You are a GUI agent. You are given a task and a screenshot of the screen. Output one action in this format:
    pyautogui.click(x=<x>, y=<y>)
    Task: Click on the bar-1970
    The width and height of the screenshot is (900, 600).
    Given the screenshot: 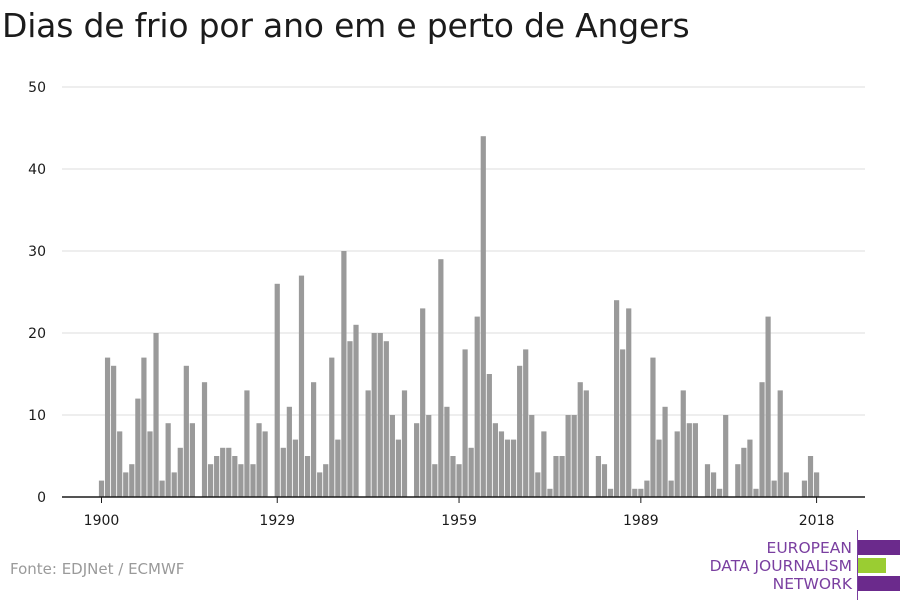 What is the action you would take?
    pyautogui.click(x=526, y=423)
    